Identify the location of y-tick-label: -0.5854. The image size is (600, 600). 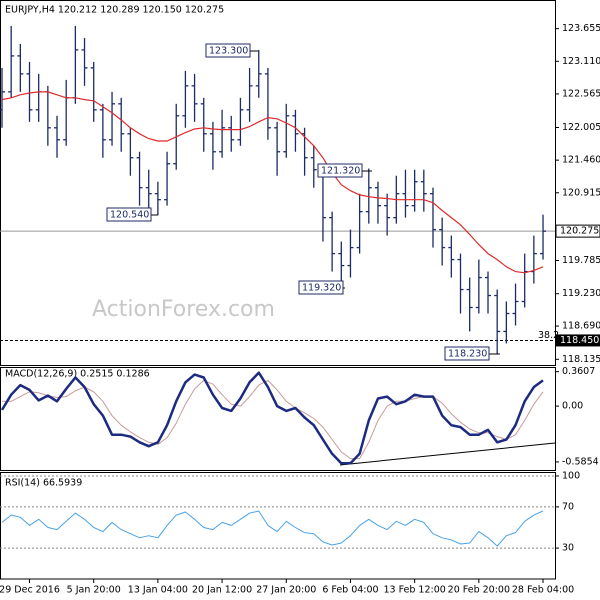
(580, 461).